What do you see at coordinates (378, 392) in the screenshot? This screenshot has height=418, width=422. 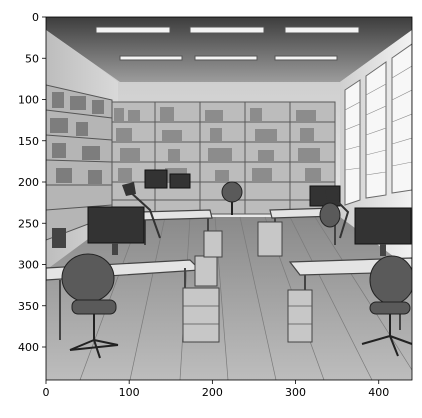 I see `x-tick-label: 400` at bounding box center [378, 392].